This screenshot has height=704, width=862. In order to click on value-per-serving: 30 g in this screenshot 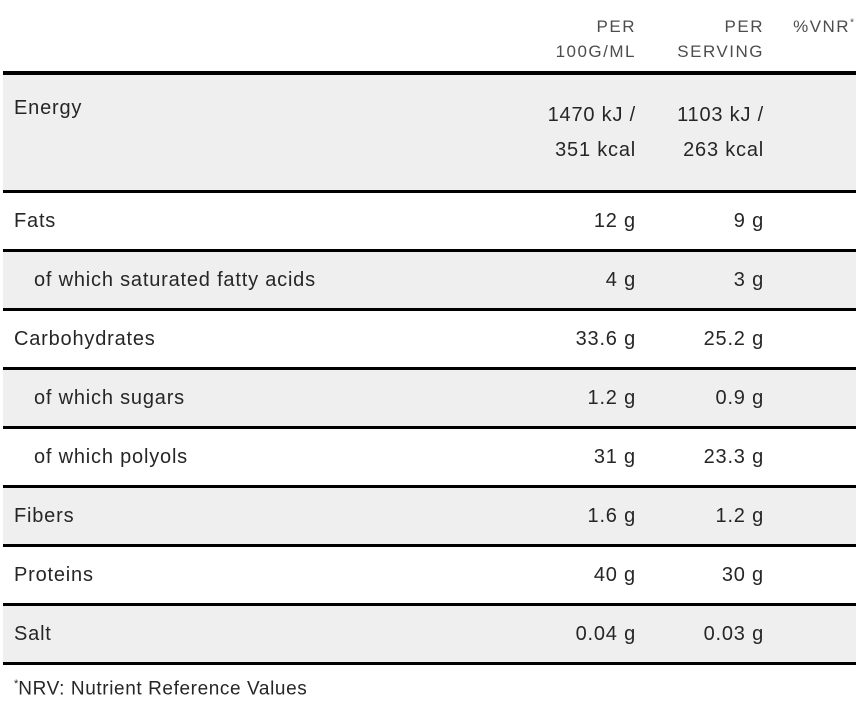, I will do `click(742, 574)`.